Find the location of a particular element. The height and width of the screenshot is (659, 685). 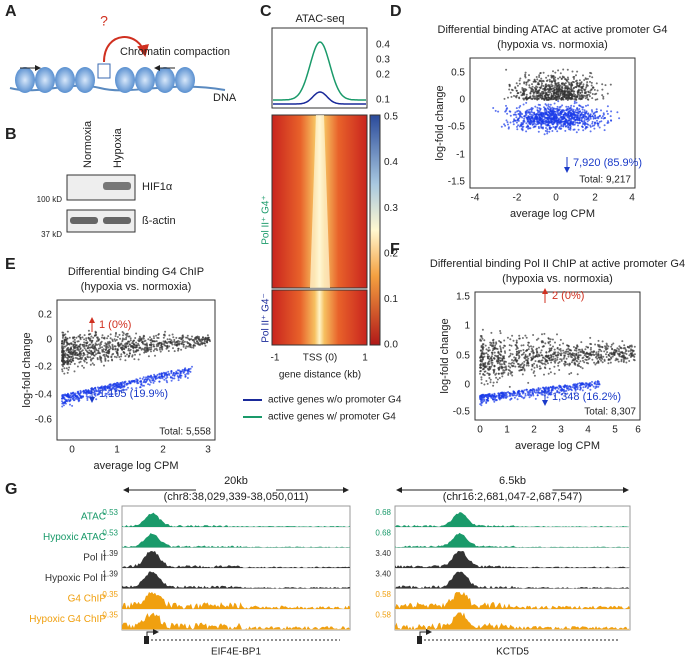

track-scale: 1.39 is located at coordinates (110, 553).